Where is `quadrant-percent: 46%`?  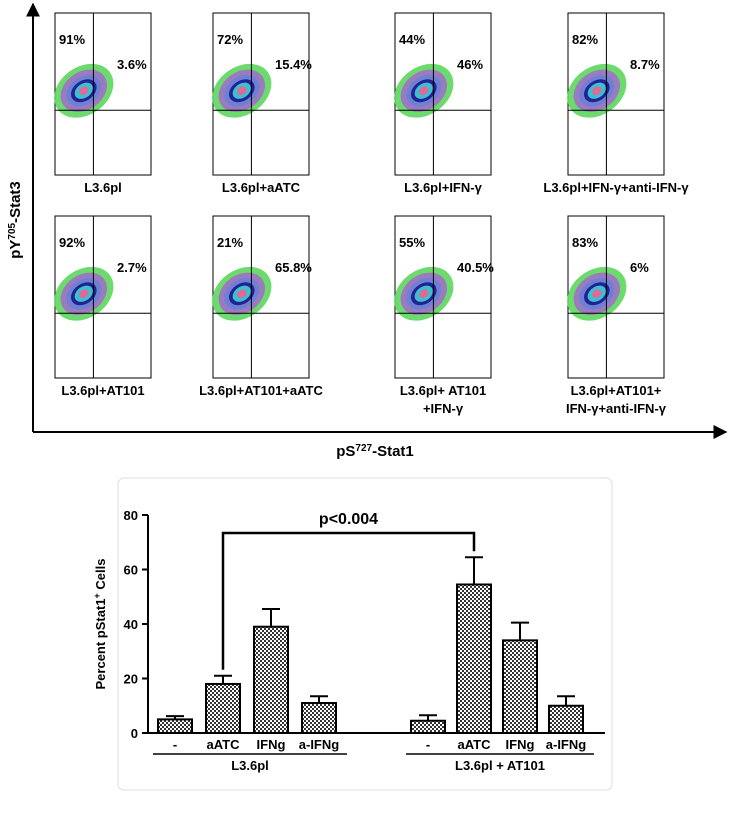 quadrant-percent: 46% is located at coordinates (470, 64).